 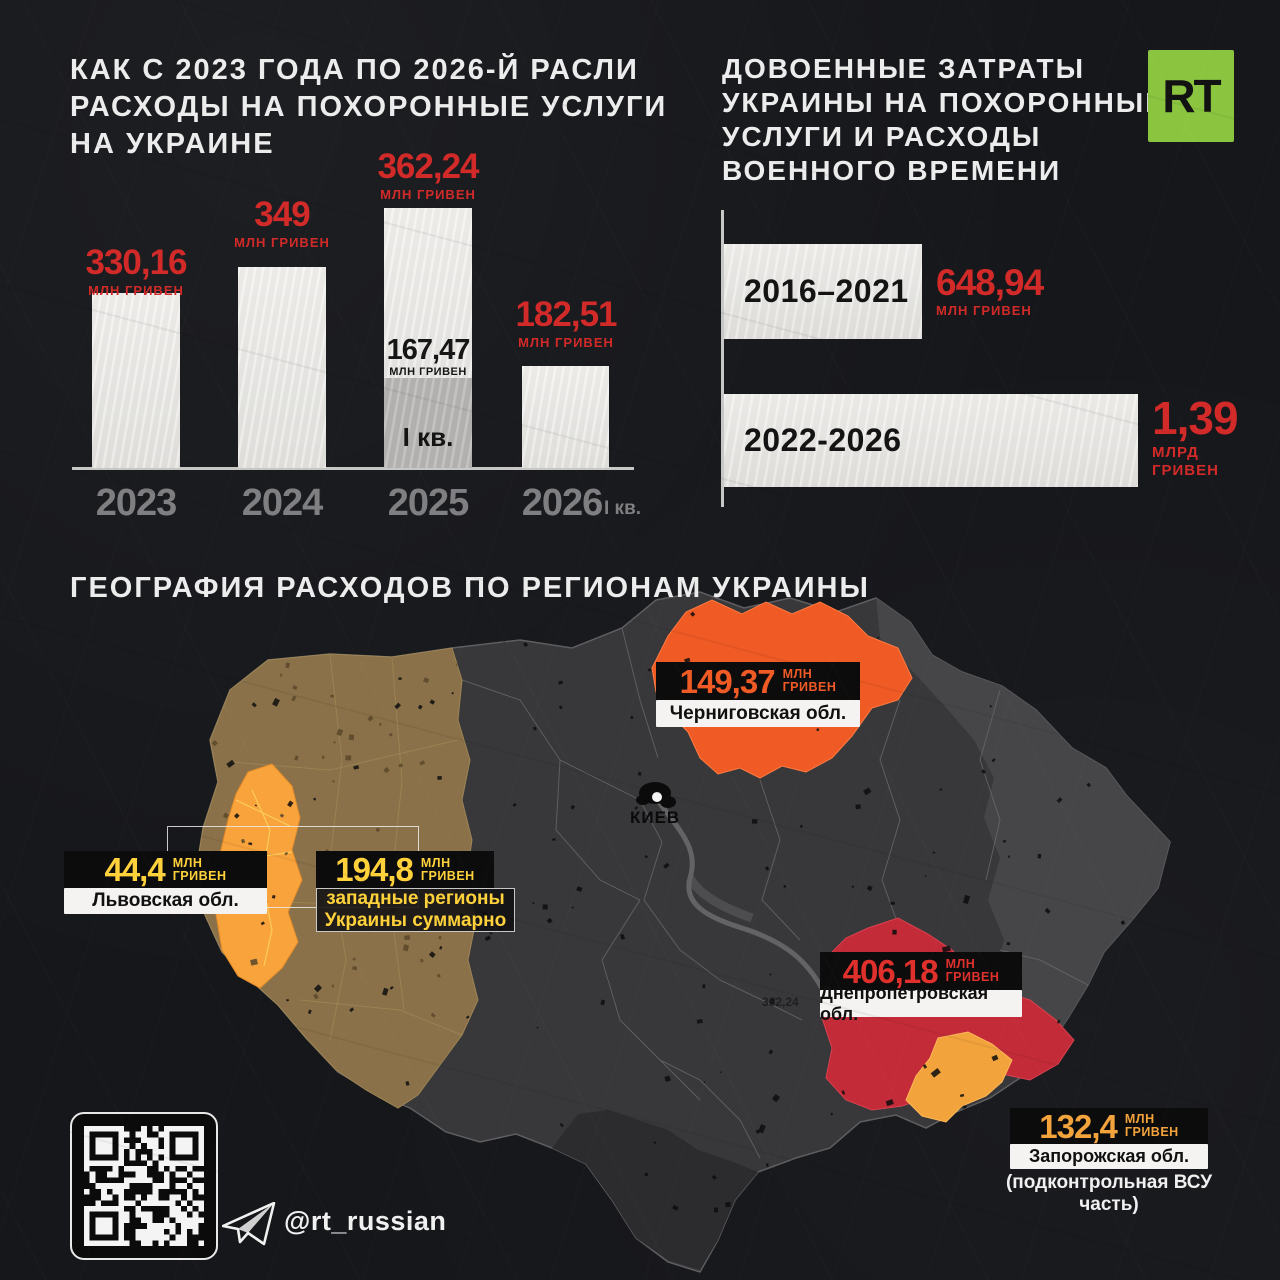 What do you see at coordinates (823, 291) in the screenshot?
I see `hbar-2016-2021: 2016–2021` at bounding box center [823, 291].